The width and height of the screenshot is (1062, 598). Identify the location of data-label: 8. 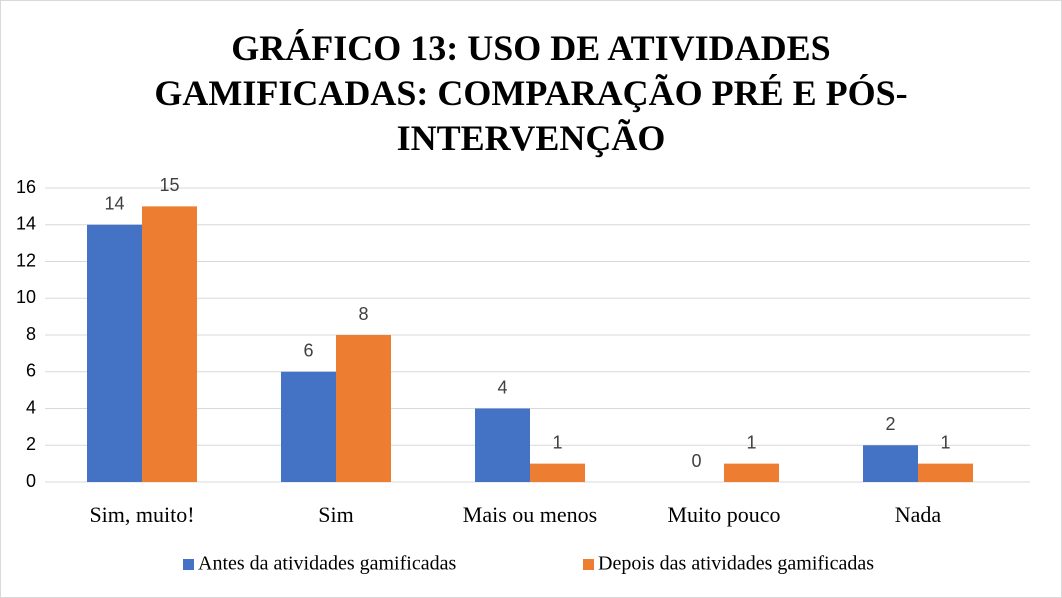
(363, 314).